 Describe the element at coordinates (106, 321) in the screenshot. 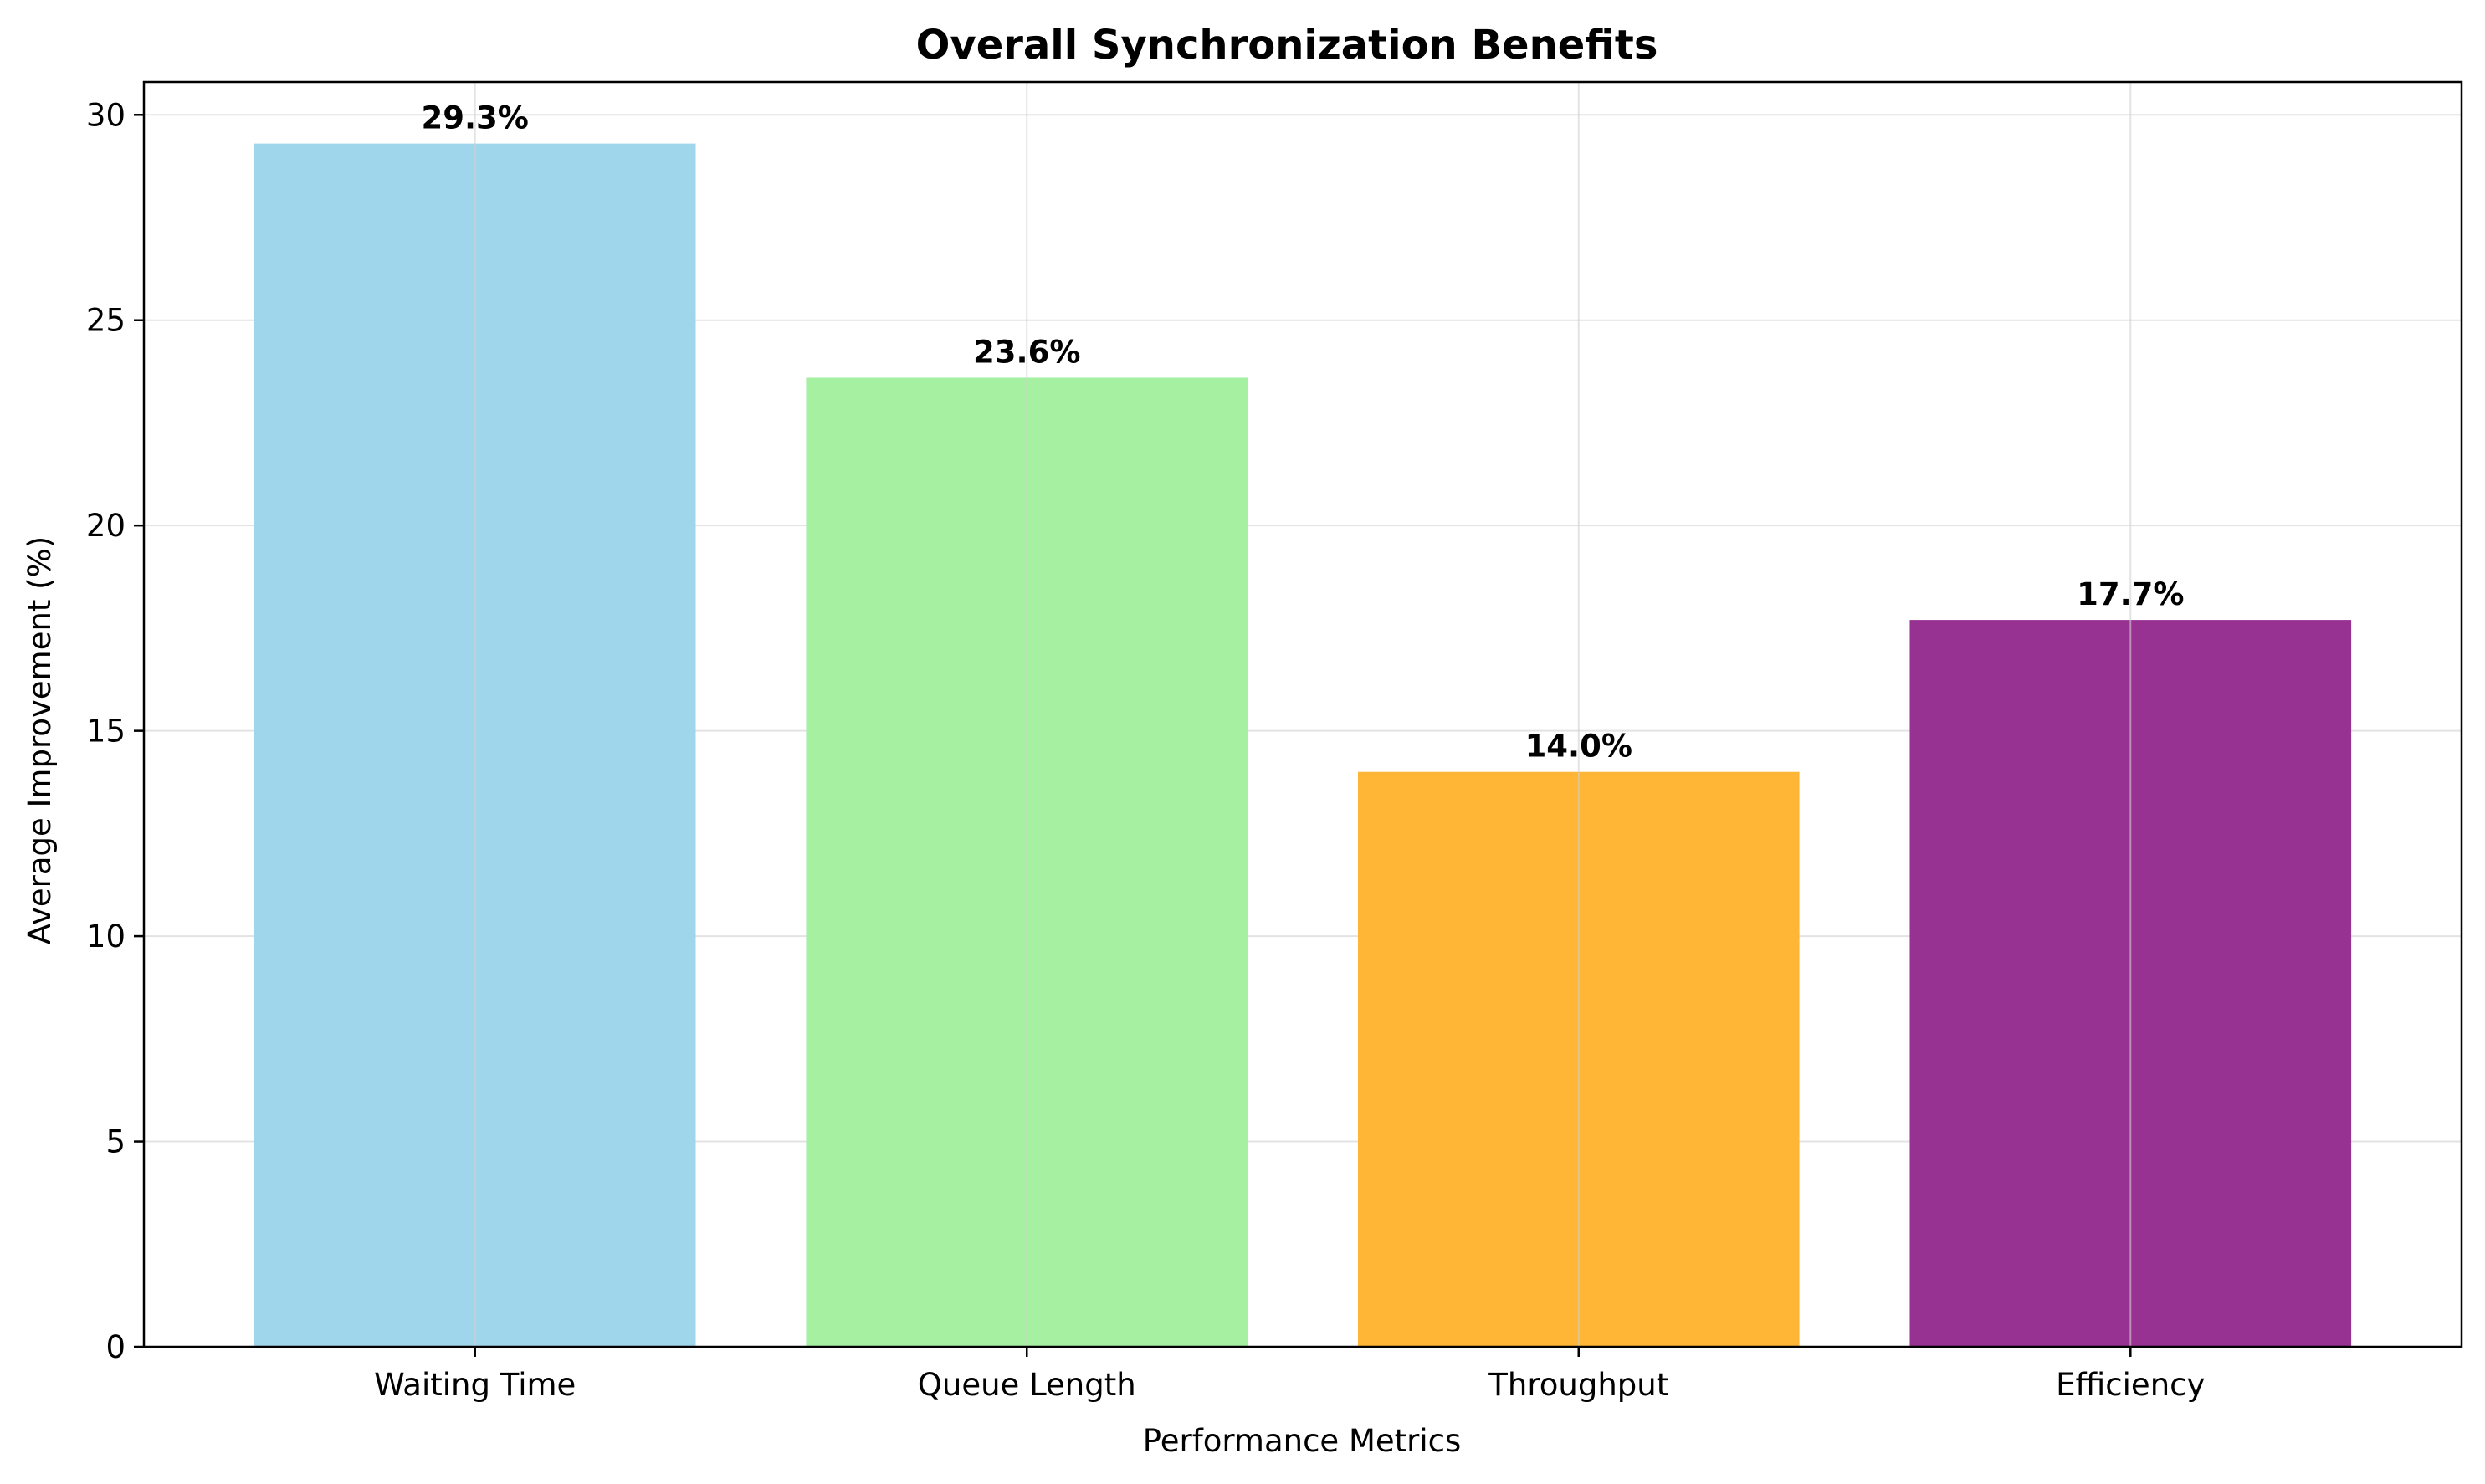

I see `y-tick-label: 25` at that location.